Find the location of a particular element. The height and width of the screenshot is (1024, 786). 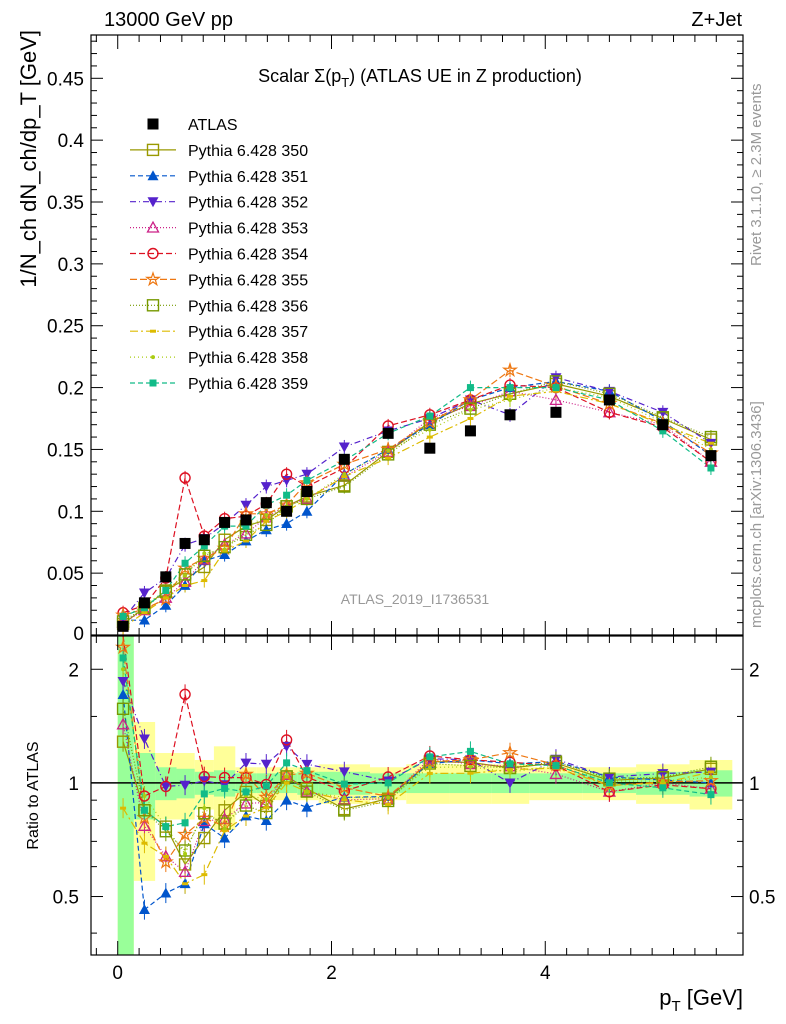

legend-entry: Pythia 6.428 355 is located at coordinates (248, 280).